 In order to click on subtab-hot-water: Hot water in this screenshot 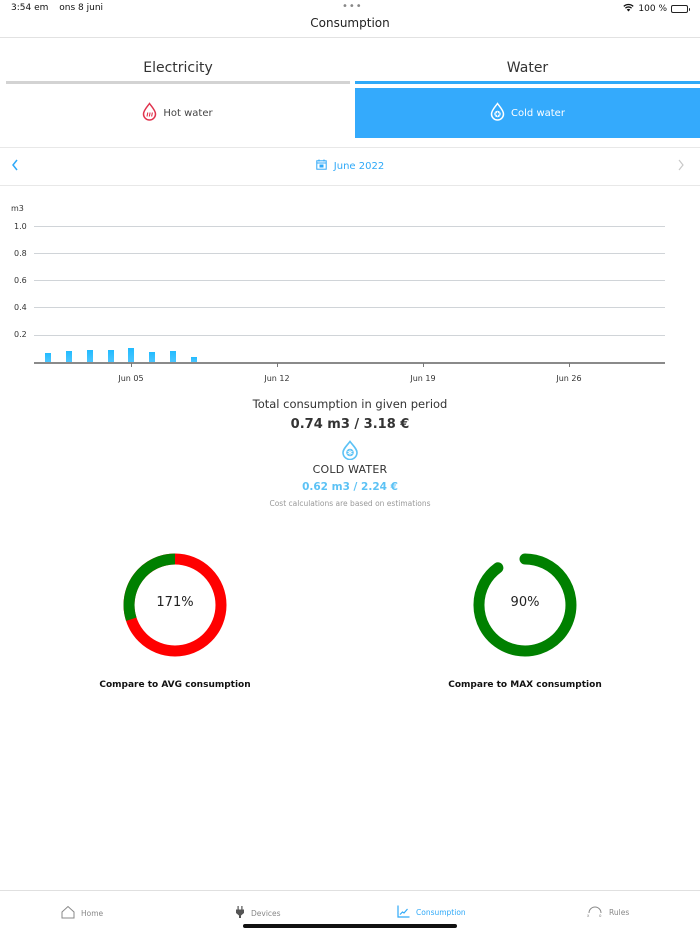, I will do `click(177, 113)`.